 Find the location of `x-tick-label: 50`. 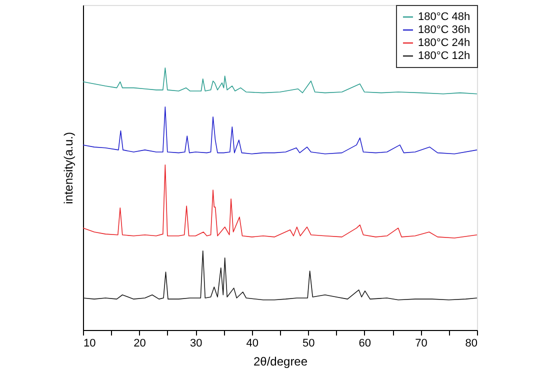

x-tick-label: 50 is located at coordinates (308, 344).